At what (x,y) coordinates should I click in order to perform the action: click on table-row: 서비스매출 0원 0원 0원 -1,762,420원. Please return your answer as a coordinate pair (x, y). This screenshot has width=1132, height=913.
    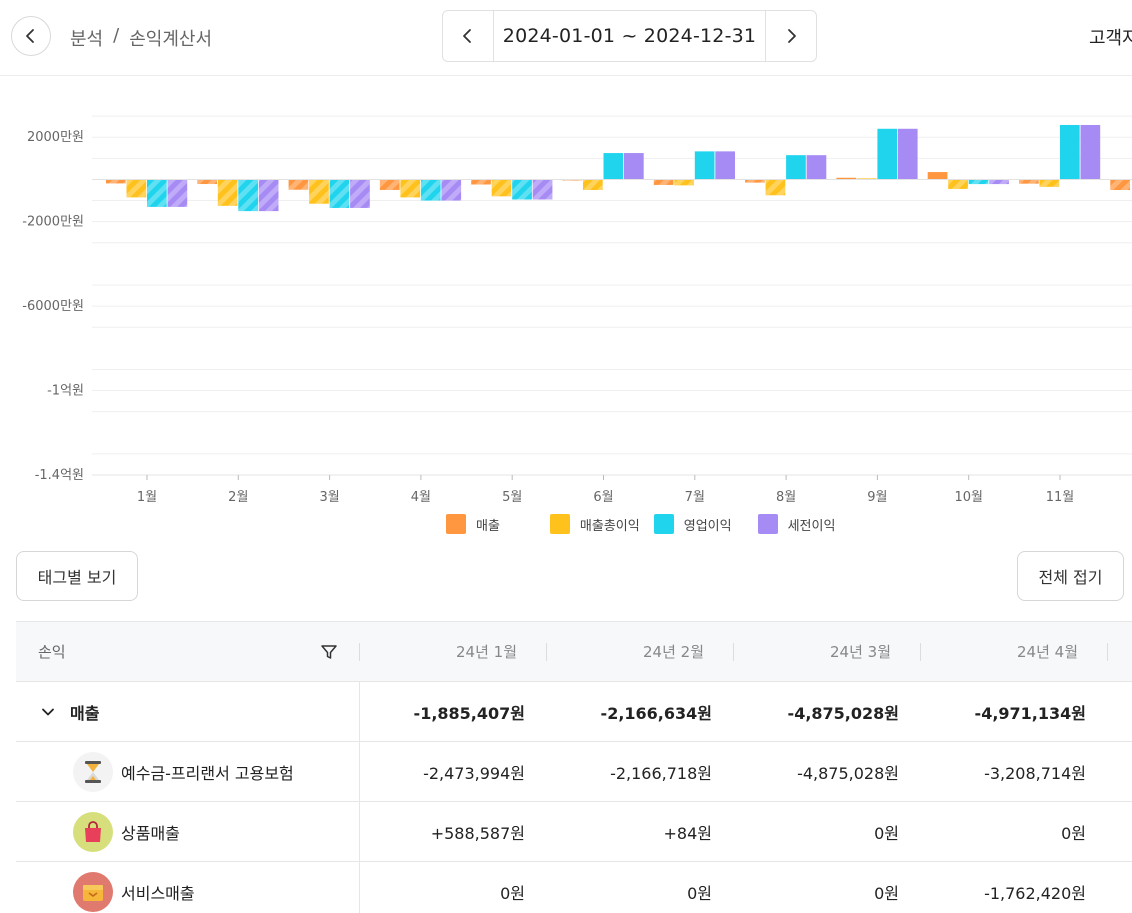
    Looking at the image, I should click on (574, 887).